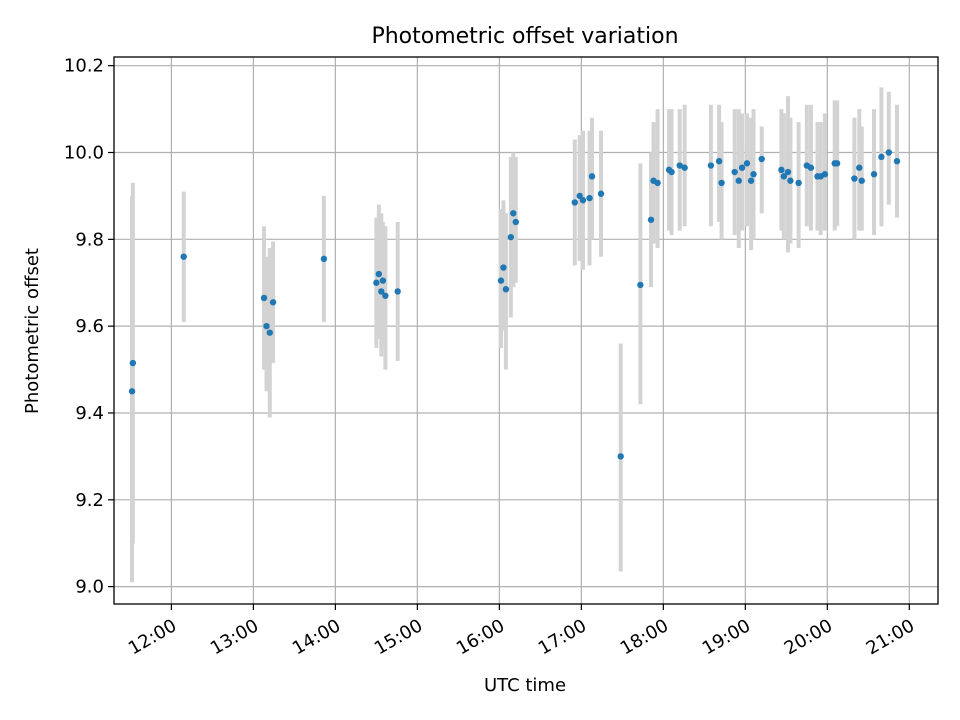 This screenshot has width=960, height=720. I want to click on y-axis-label: Photometric offset, so click(32, 331).